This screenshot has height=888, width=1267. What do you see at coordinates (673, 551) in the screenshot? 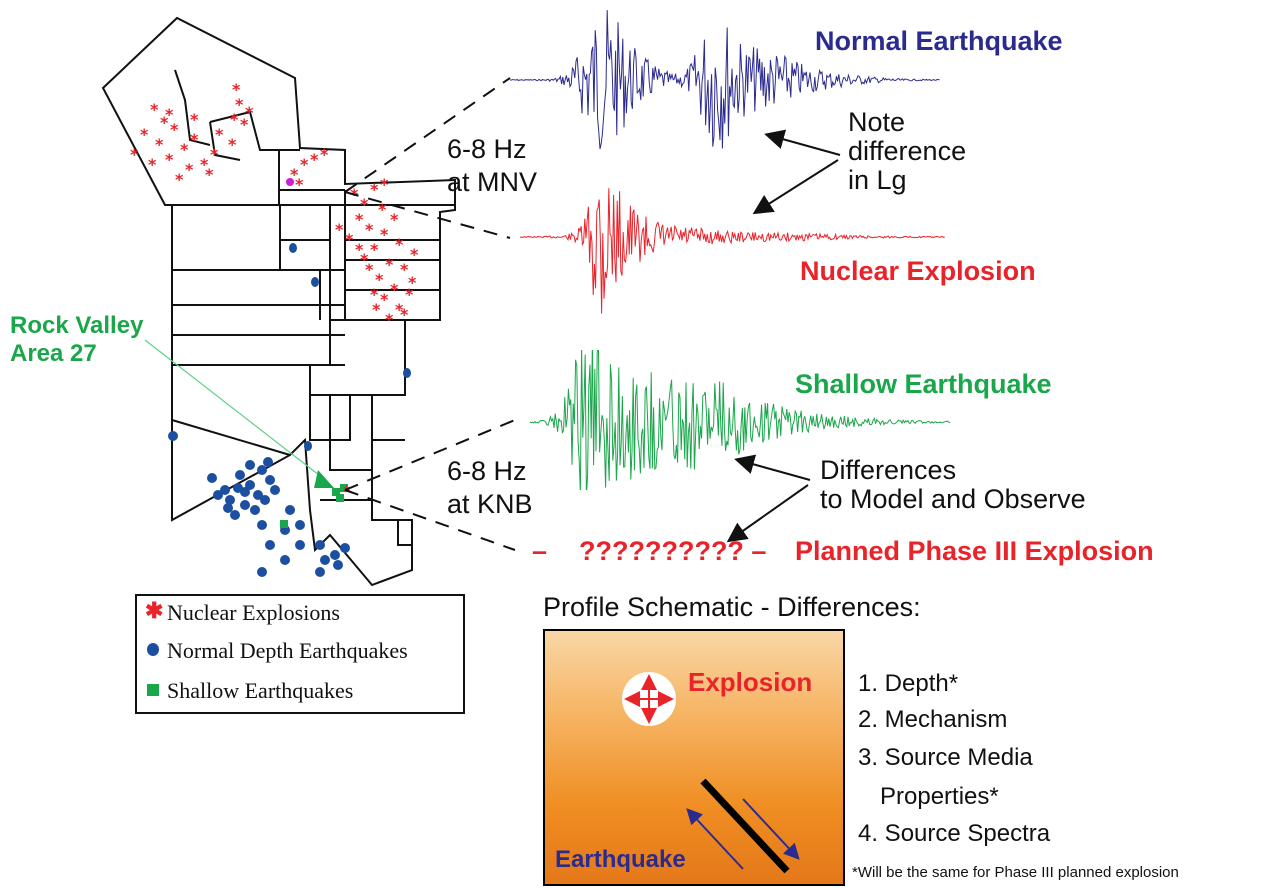
I see `planned-question-marks: ?????????? –` at bounding box center [673, 551].